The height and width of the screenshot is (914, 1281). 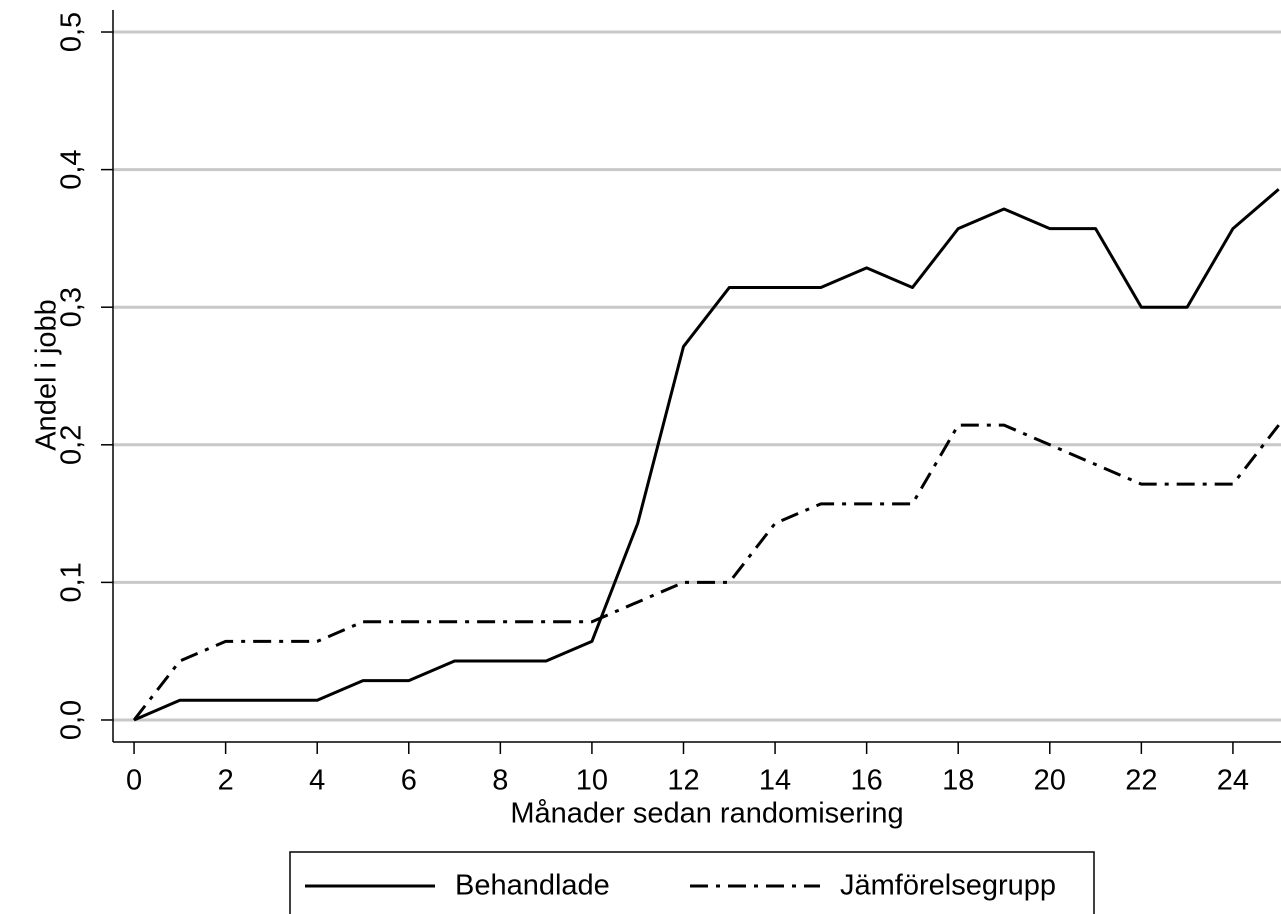 What do you see at coordinates (72, 582) in the screenshot?
I see `y-tick-label: 0,1` at bounding box center [72, 582].